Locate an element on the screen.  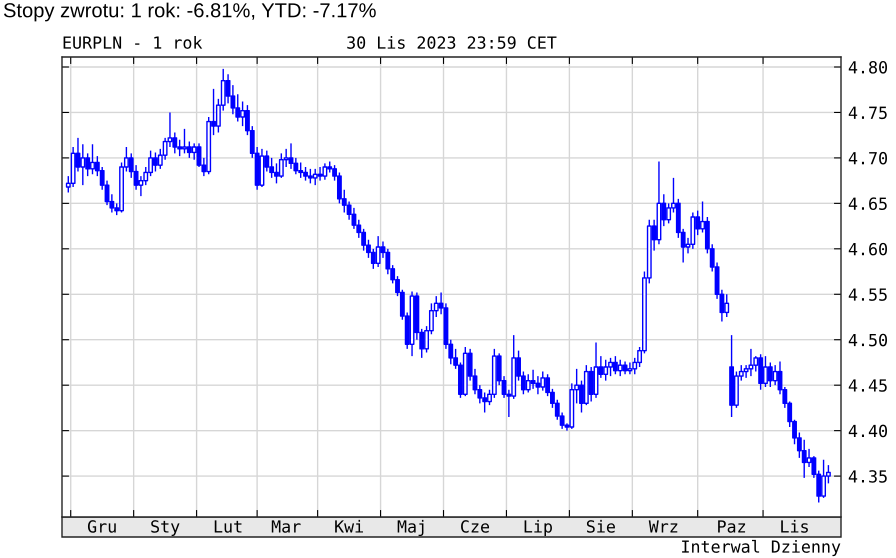
y-tick-label: 4.80 is located at coordinates (867, 67).